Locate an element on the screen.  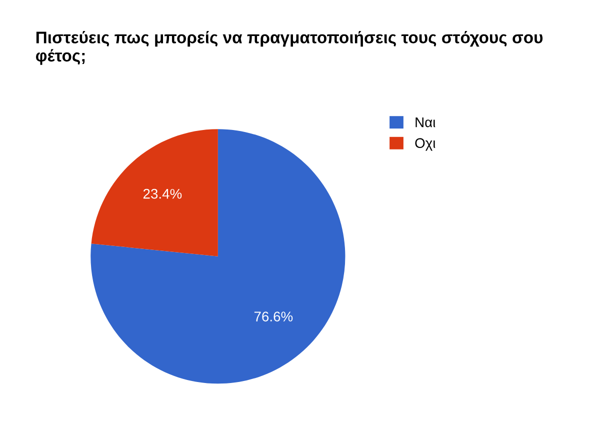
legend-label: Ναι is located at coordinates (426, 123).